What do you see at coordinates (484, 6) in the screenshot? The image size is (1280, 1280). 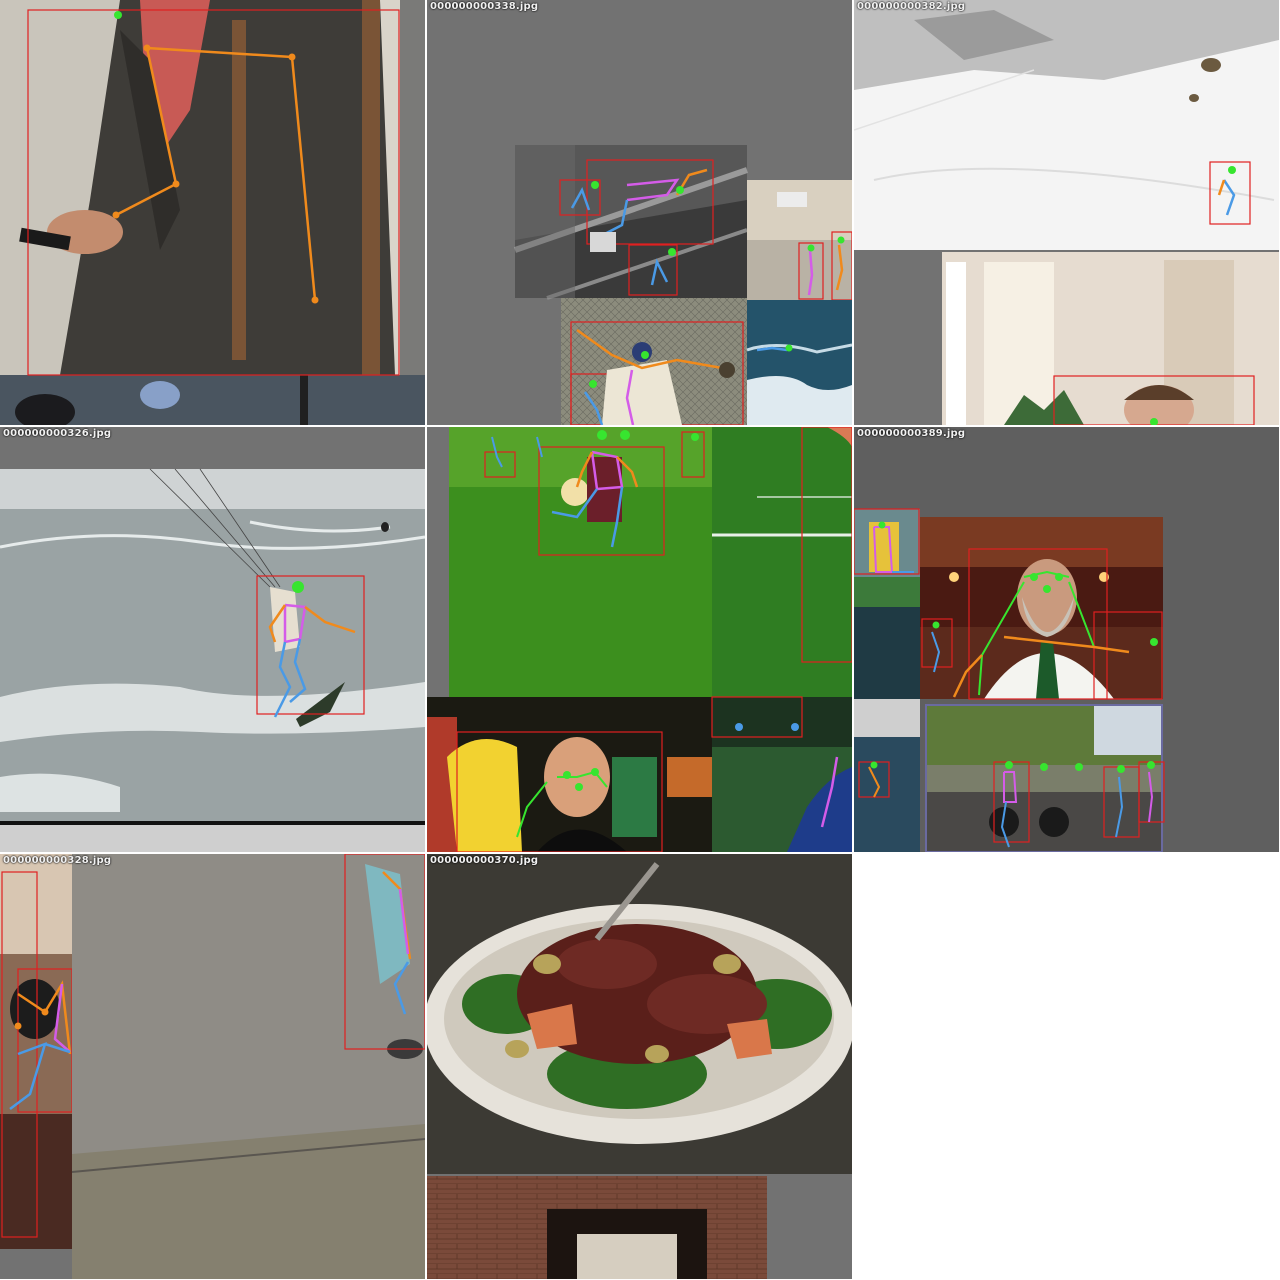 I see `tile-filename-label: 000000000338.jpg` at bounding box center [484, 6].